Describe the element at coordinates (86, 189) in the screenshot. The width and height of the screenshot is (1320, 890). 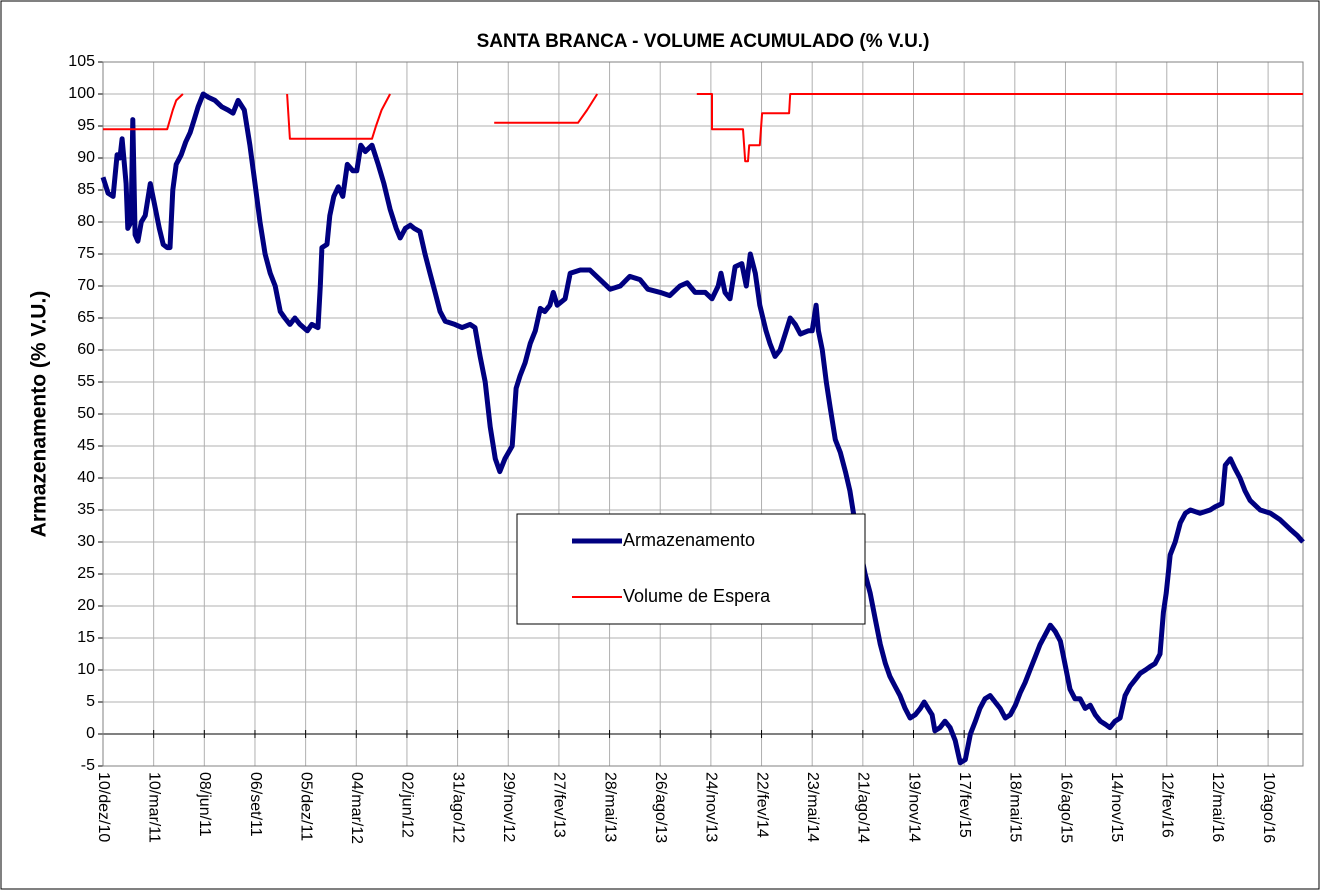
I see `y-tick-label: 85` at that location.